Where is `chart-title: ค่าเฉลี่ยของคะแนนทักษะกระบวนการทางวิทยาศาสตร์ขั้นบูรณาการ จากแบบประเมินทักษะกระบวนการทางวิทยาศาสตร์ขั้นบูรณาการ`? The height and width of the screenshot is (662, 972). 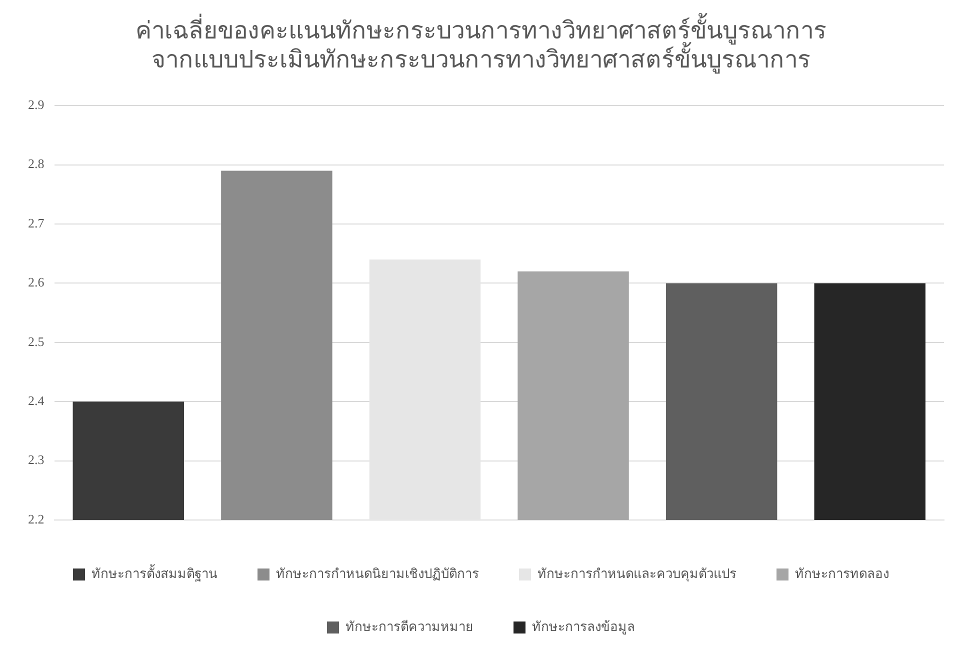 chart-title: ค่าเฉลี่ยของคะแนนทักษะกระบวนการทางวิทยาศาสตร์ขั้นบูรณาการ จากแบบประเมินทักษะกระบวนการทางวิทยาศาสตร์ขั้นบูรณาการ is located at coordinates (481, 43).